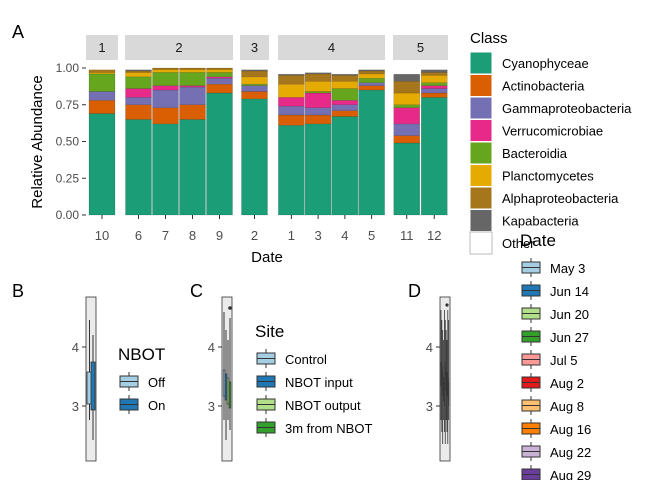  Describe the element at coordinates (538, 240) in the screenshot. I see `legend-title-d: Date` at that location.